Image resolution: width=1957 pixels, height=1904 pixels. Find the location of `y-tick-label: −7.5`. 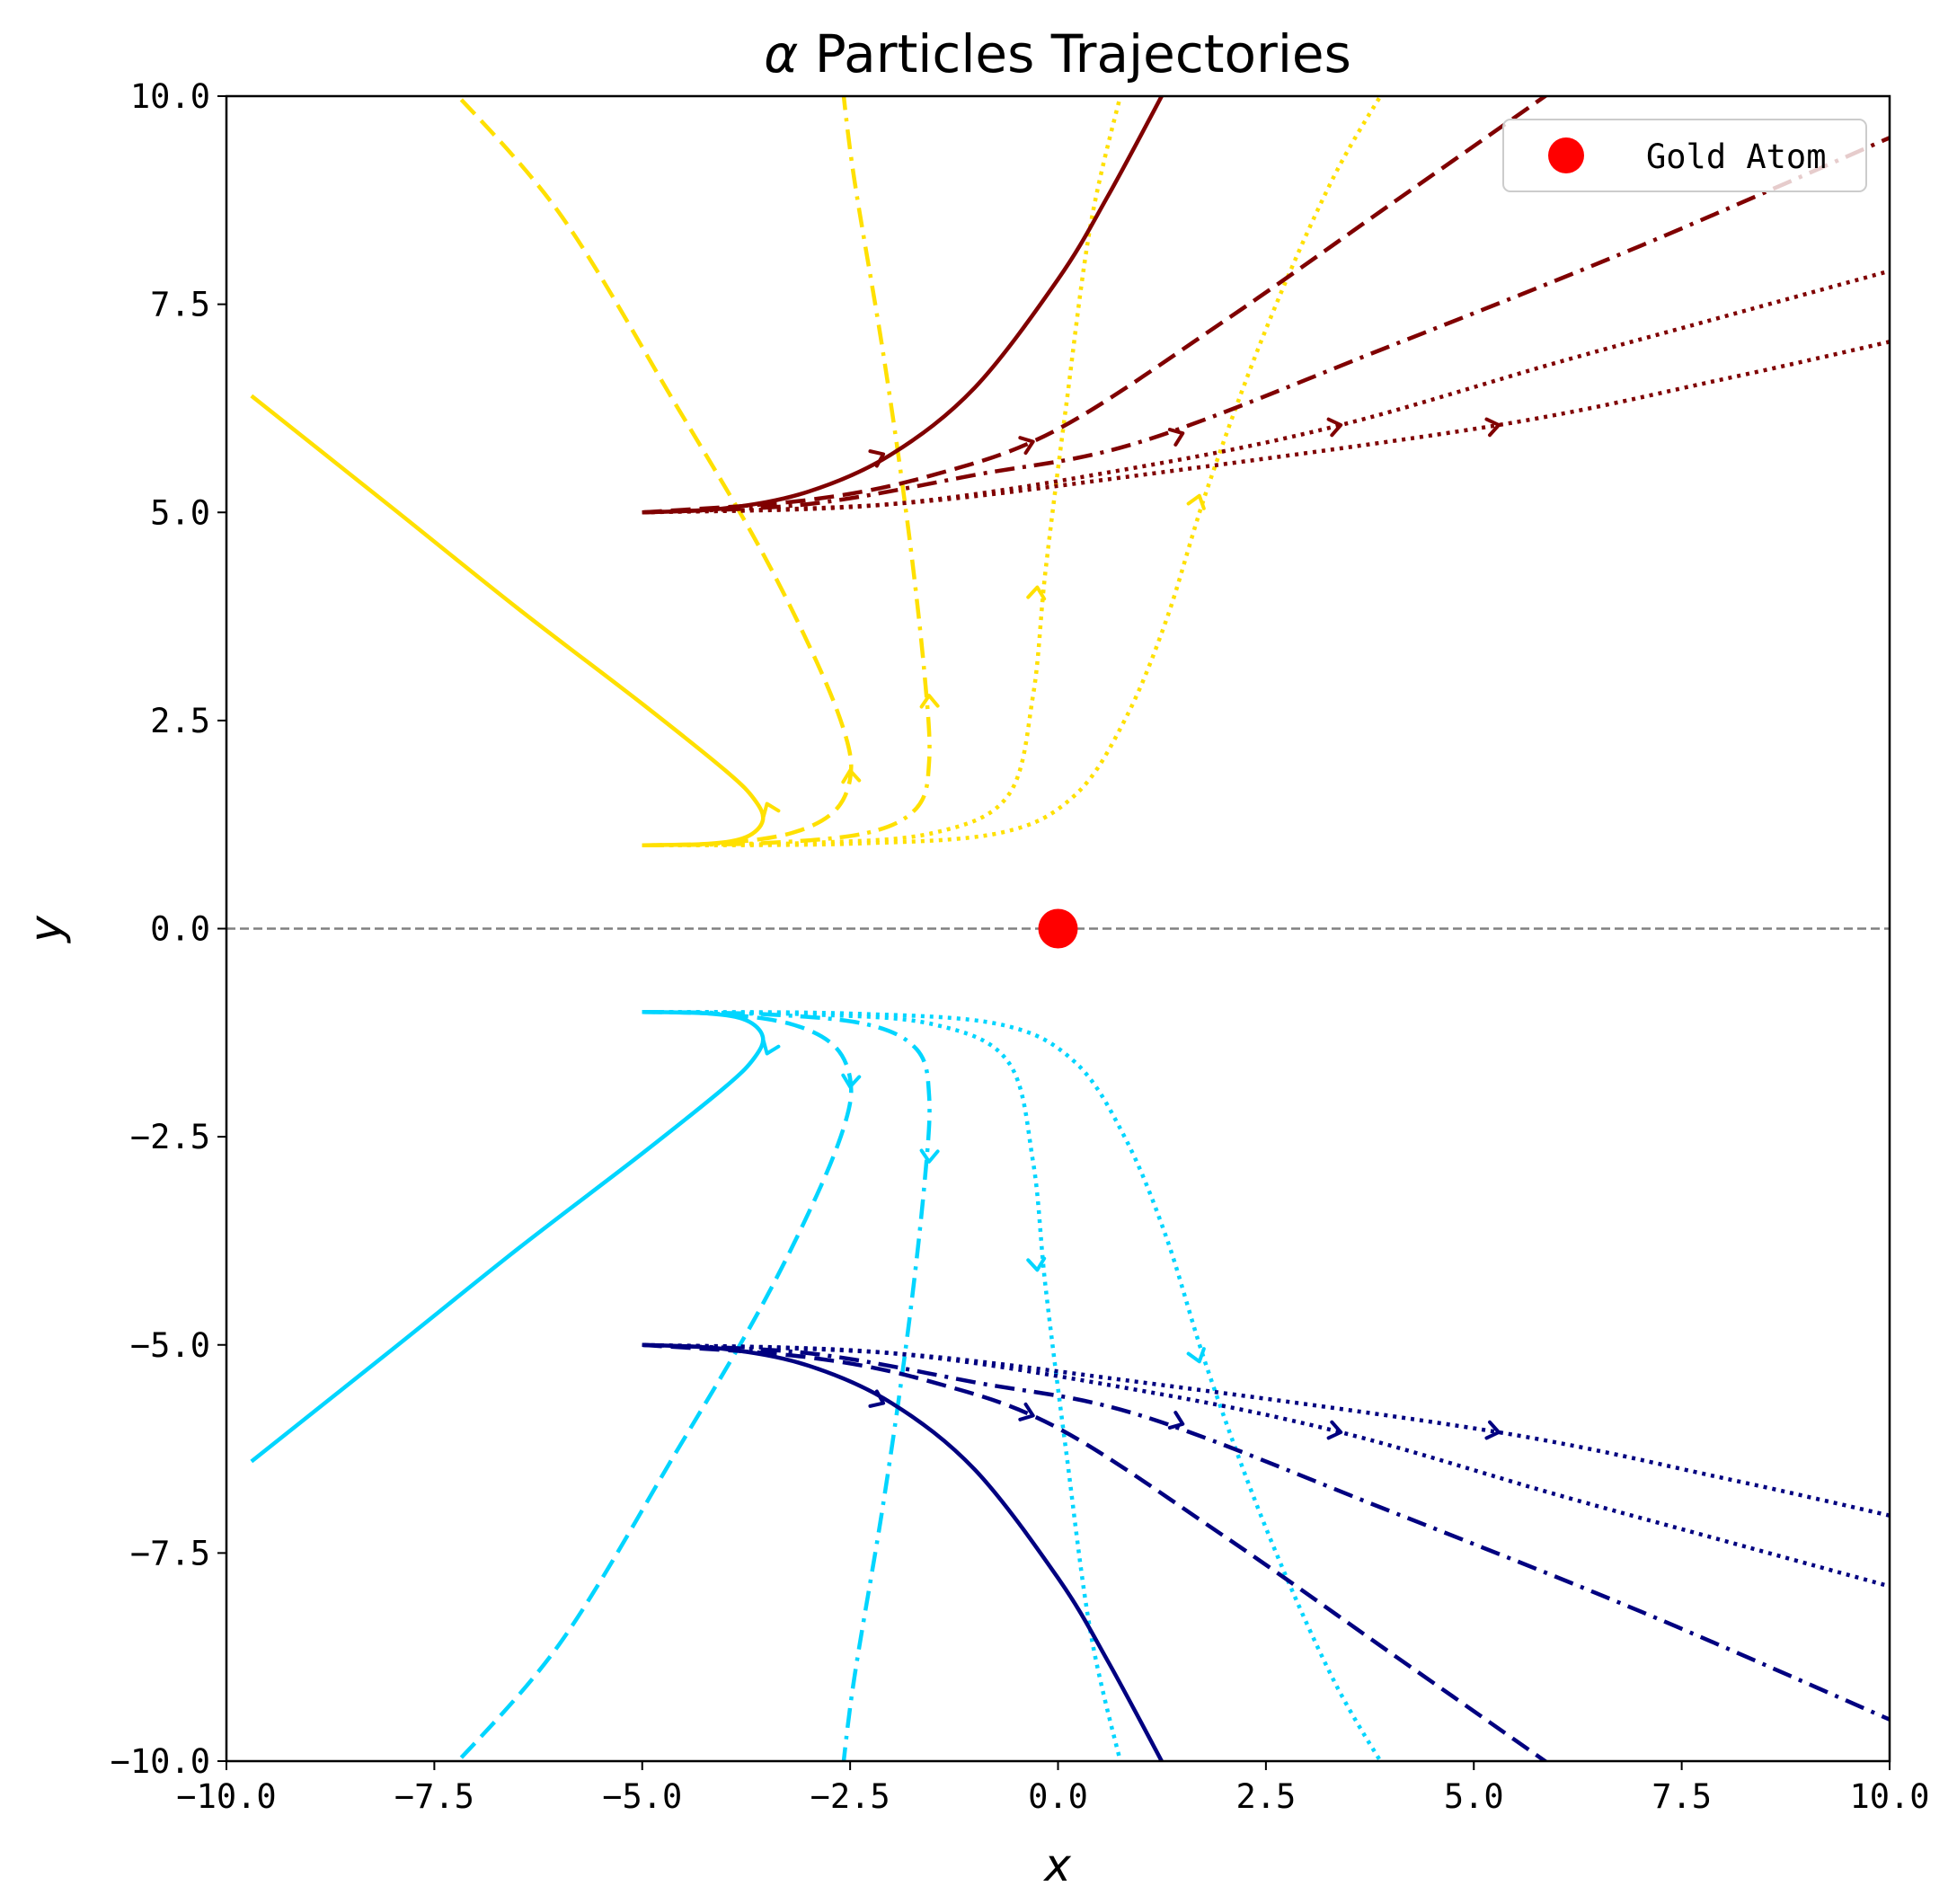

y-tick-label: −7.5 is located at coordinates (170, 1553).